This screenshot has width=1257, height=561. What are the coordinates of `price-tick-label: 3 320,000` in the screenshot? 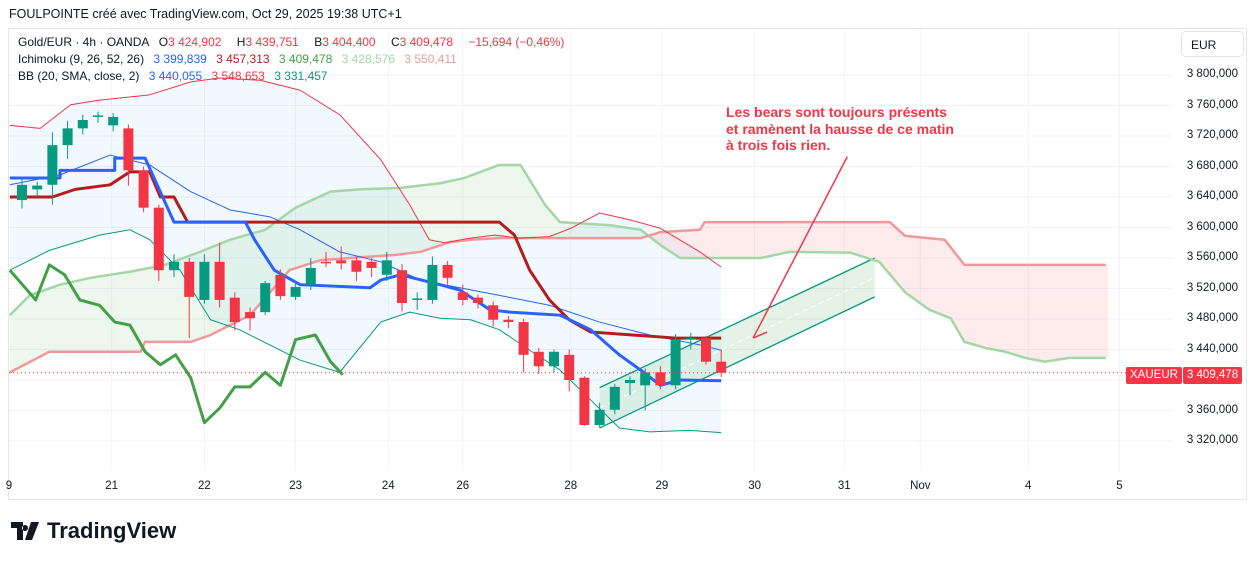 It's located at (1212, 440).